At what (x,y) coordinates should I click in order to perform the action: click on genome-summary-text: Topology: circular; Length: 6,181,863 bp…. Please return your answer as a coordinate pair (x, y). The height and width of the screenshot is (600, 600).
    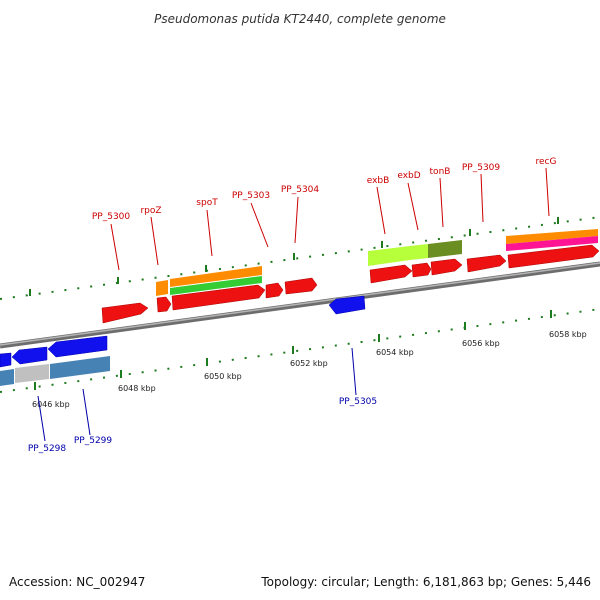
    Looking at the image, I should click on (425, 582).